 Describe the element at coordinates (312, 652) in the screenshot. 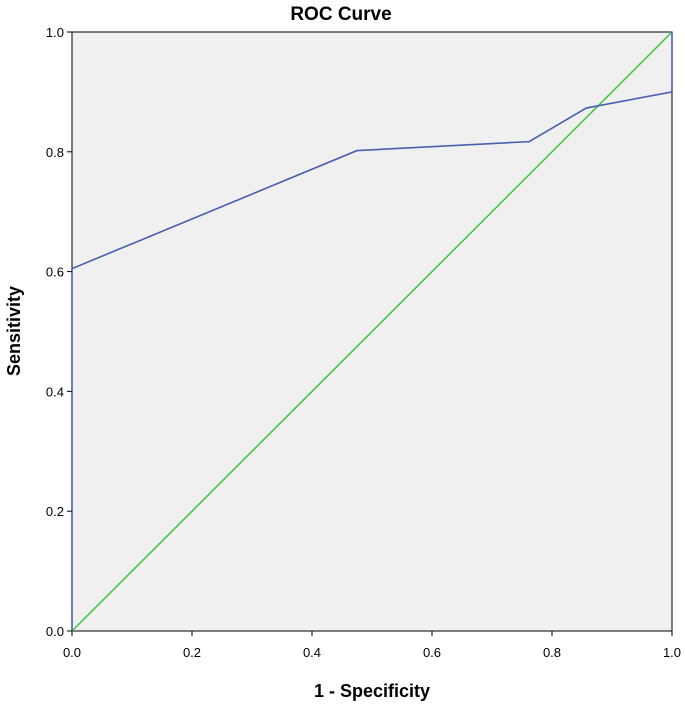

I see `x-tick-label: 0.4` at that location.